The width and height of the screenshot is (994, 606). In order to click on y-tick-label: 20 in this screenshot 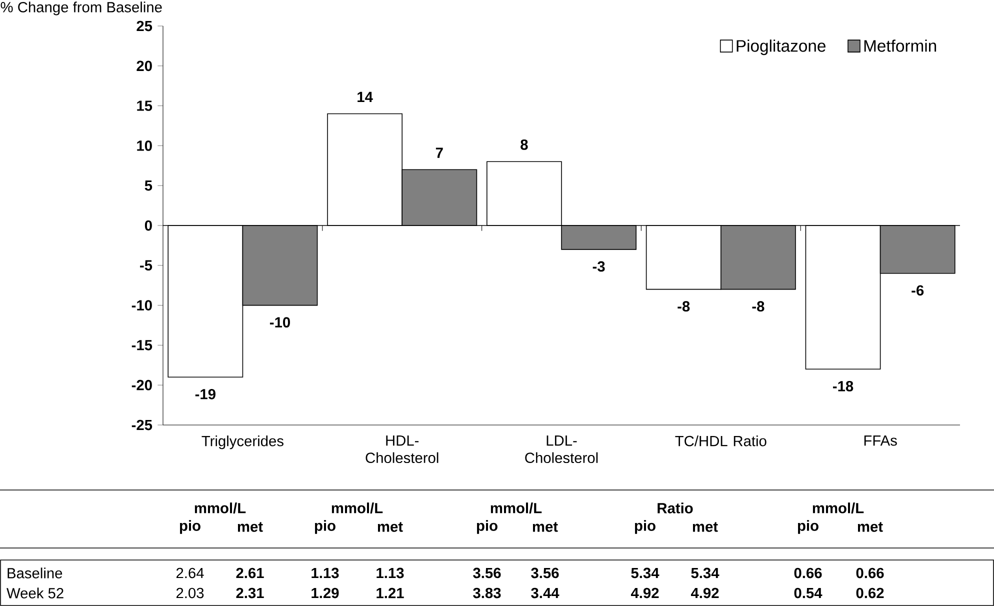, I will do `click(144, 66)`.